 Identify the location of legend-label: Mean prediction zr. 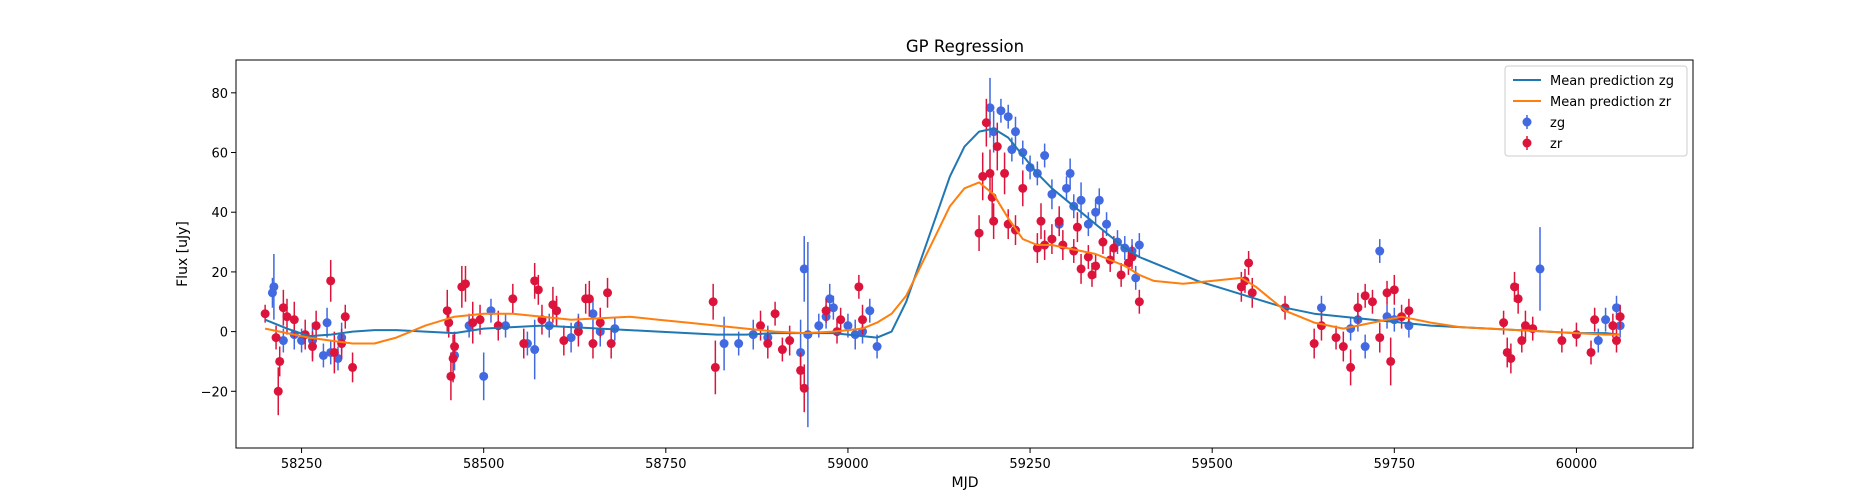
(1611, 102).